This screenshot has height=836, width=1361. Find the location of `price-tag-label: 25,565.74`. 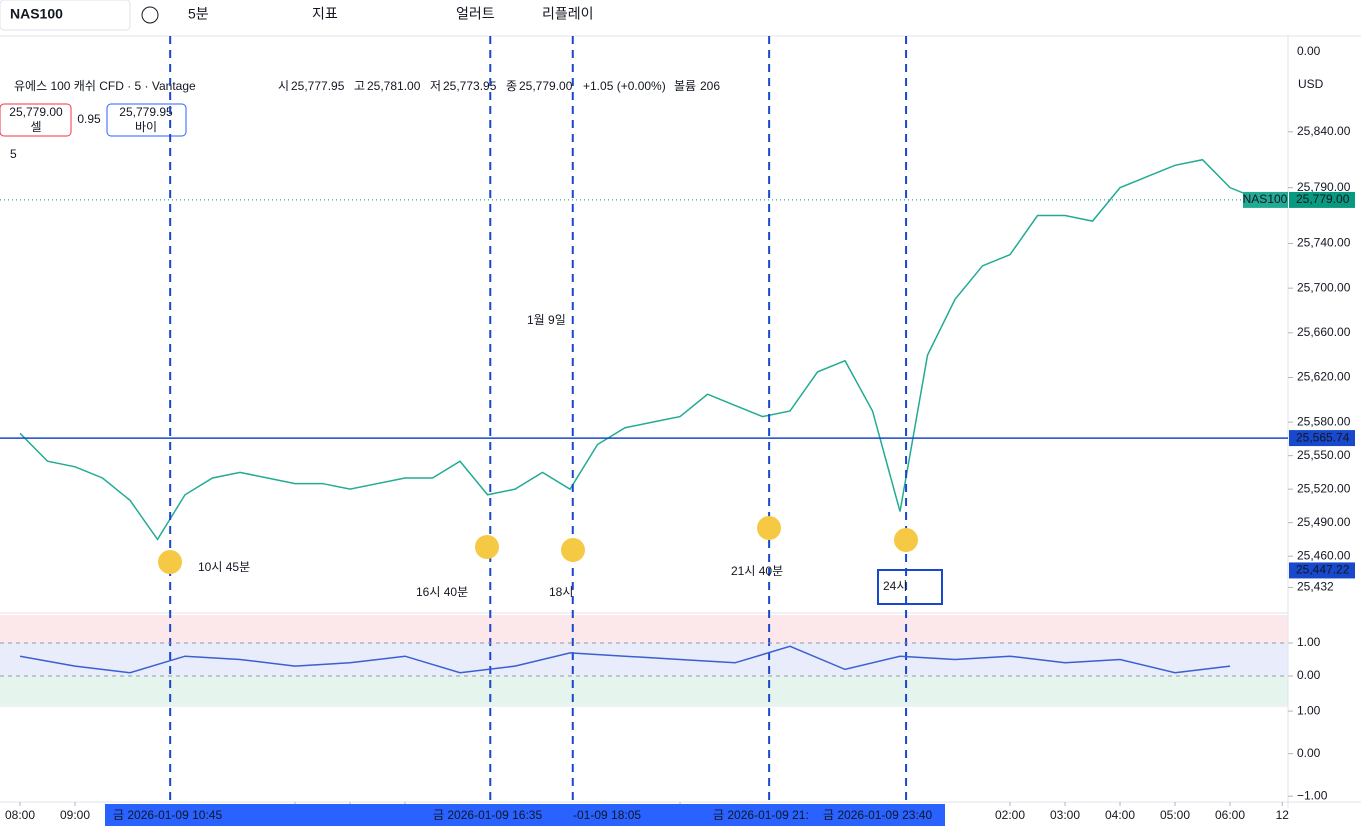

price-tag-label: 25,565.74 is located at coordinates (1323, 437).